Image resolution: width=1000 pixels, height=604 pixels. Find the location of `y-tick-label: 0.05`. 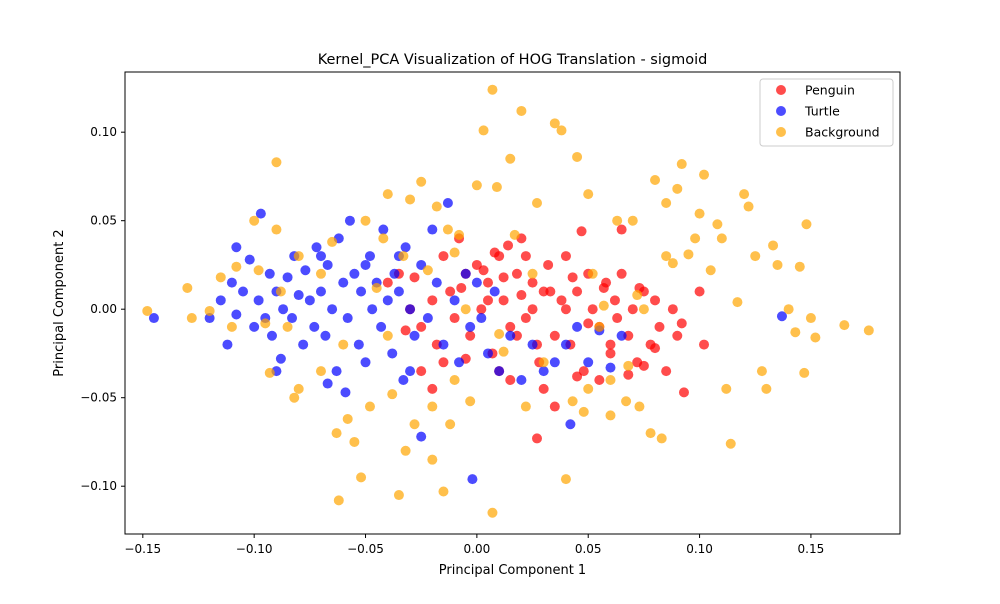

y-tick-label: 0.05 is located at coordinates (103, 221).